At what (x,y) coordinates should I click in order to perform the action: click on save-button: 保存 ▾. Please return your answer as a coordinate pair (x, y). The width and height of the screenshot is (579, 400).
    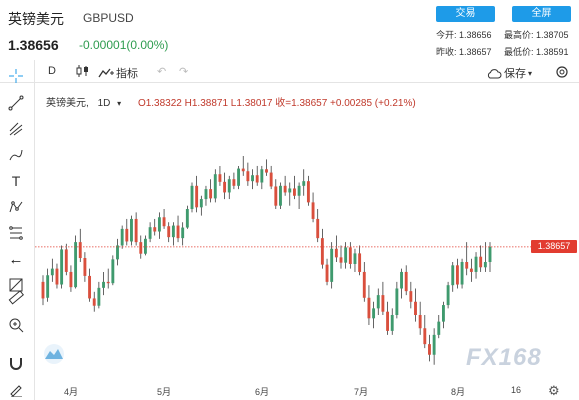
    Looking at the image, I should click on (509, 73).